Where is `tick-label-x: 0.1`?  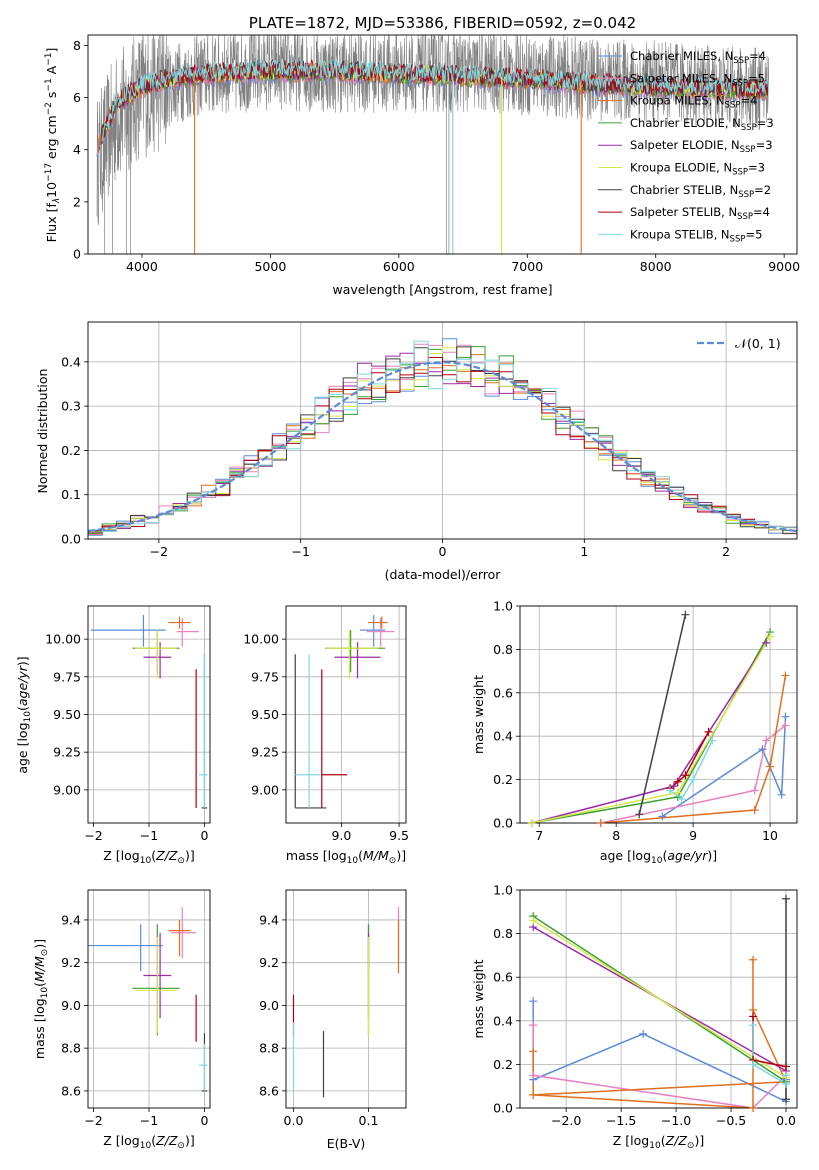
tick-label-x: 0.1 is located at coordinates (369, 1120).